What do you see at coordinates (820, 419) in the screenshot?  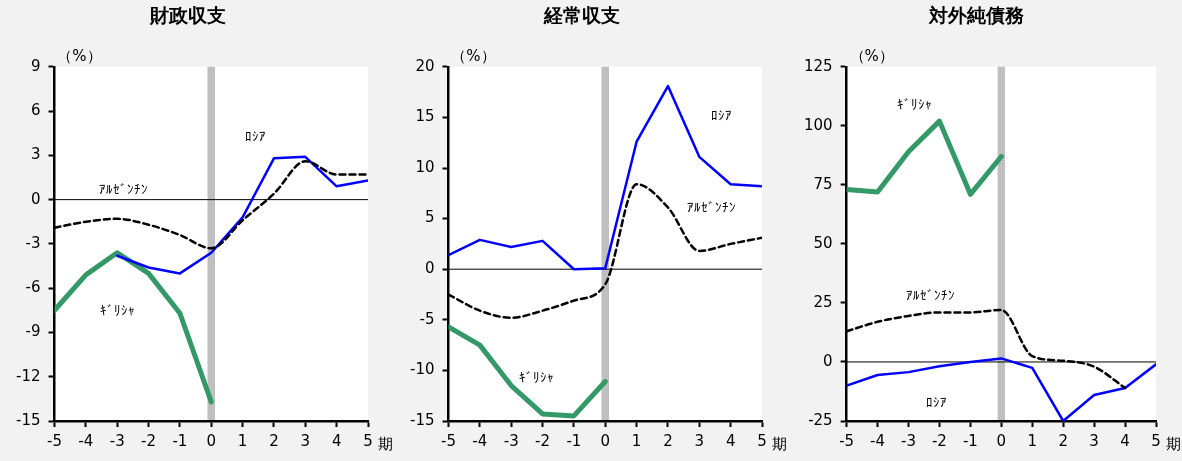 I see `y-tick-label: -25` at bounding box center [820, 419].